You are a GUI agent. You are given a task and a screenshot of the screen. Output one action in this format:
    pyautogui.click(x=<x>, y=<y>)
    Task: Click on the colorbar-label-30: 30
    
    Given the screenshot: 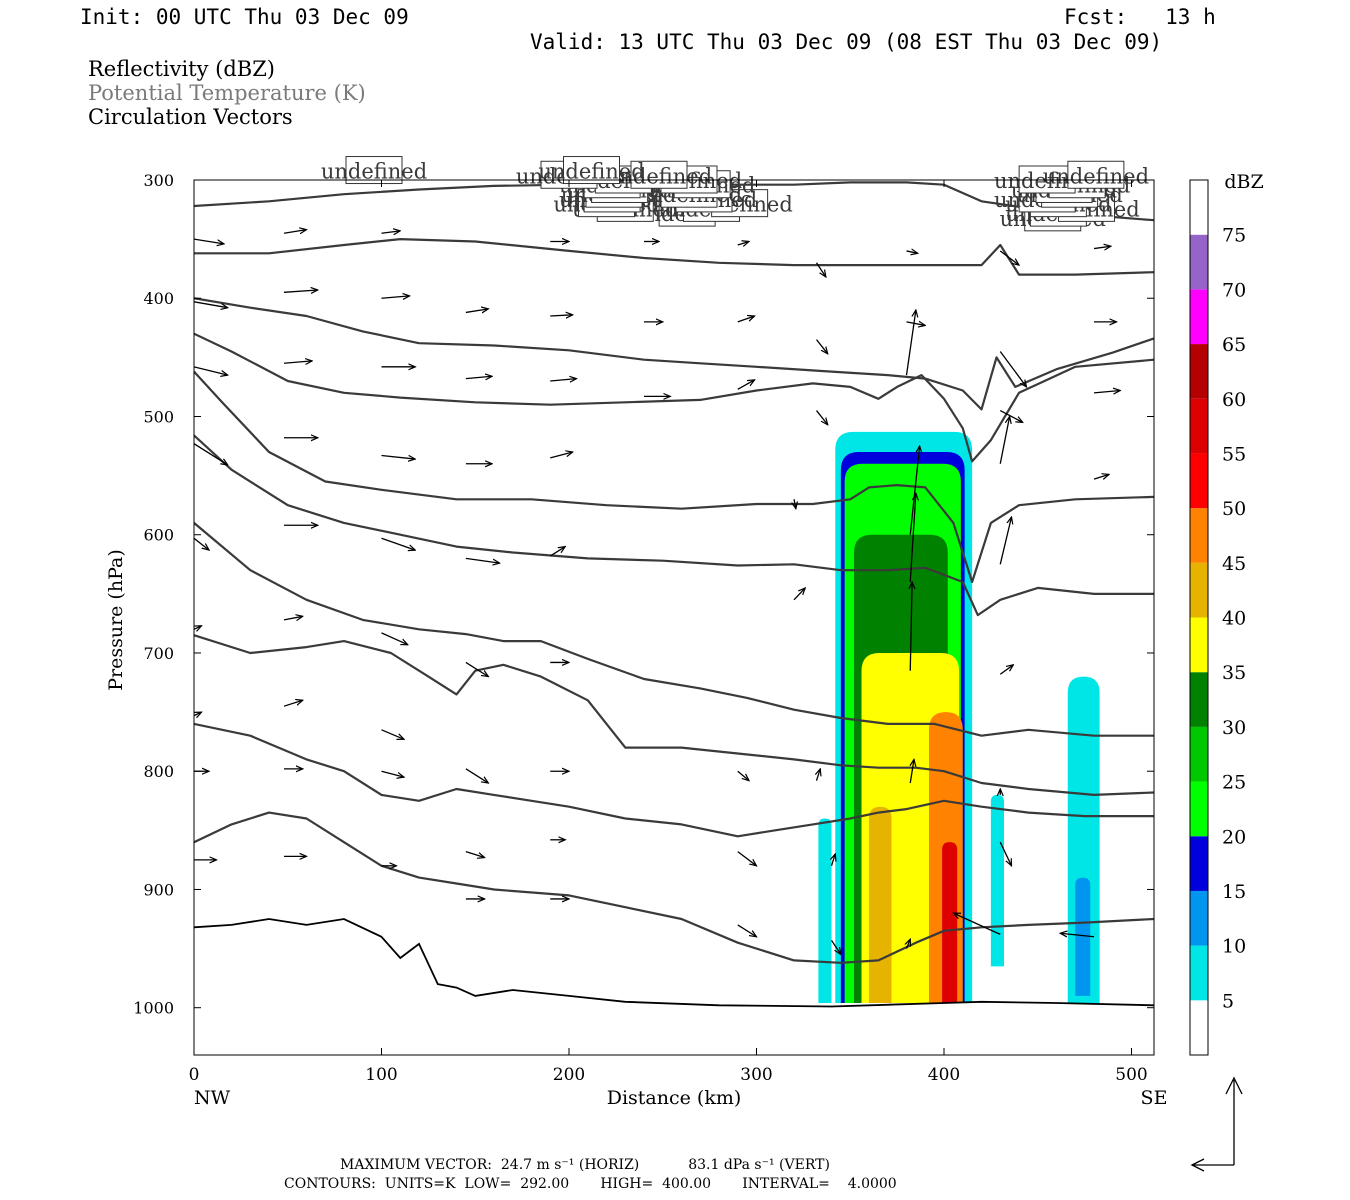 What is the action you would take?
    pyautogui.click(x=1234, y=728)
    